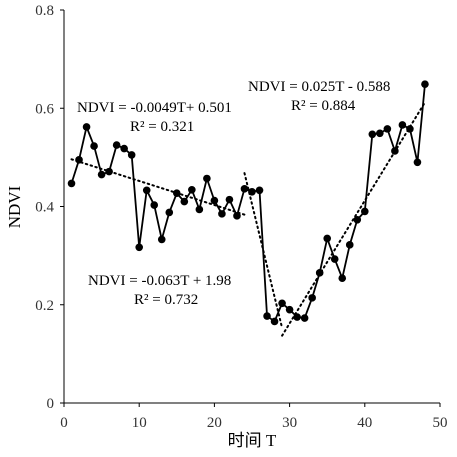 The height and width of the screenshot is (457, 457). I want to click on x-axis-title: 时间 T, so click(252, 440).